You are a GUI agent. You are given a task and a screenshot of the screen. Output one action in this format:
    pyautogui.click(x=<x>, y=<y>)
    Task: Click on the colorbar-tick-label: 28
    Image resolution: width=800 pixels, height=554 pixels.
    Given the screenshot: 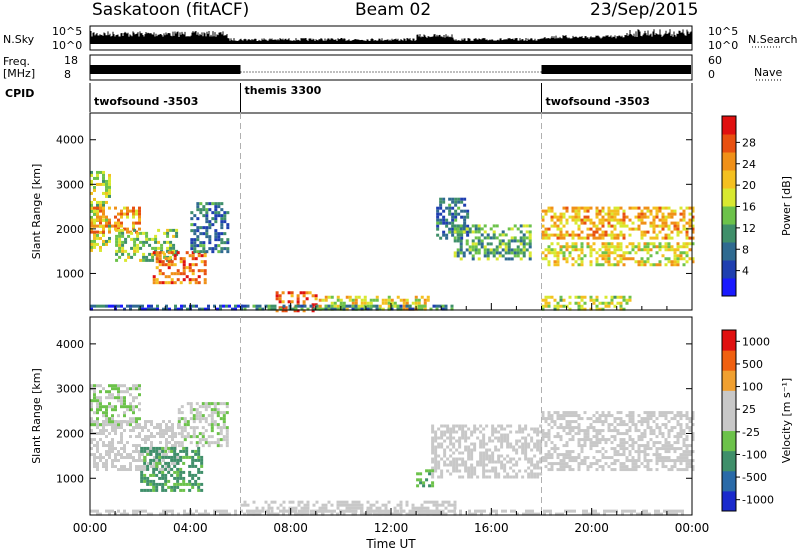 What is the action you would take?
    pyautogui.click(x=749, y=142)
    